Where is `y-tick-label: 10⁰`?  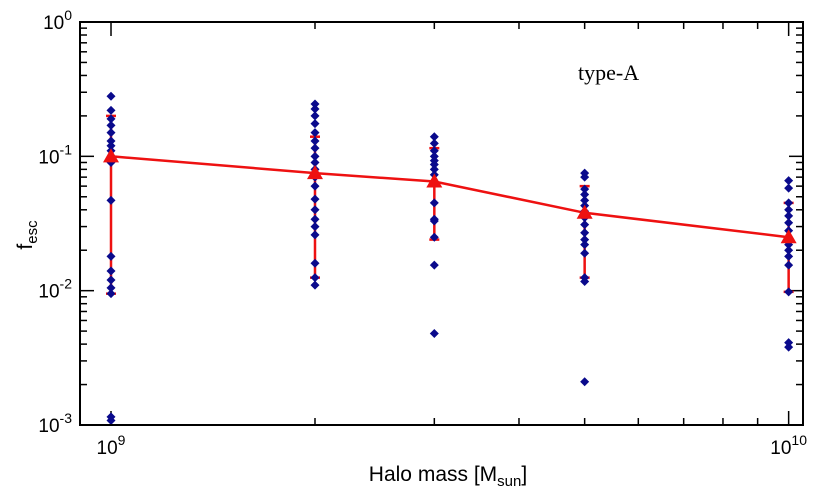
y-tick-label: 10⁰ is located at coordinates (57, 20).